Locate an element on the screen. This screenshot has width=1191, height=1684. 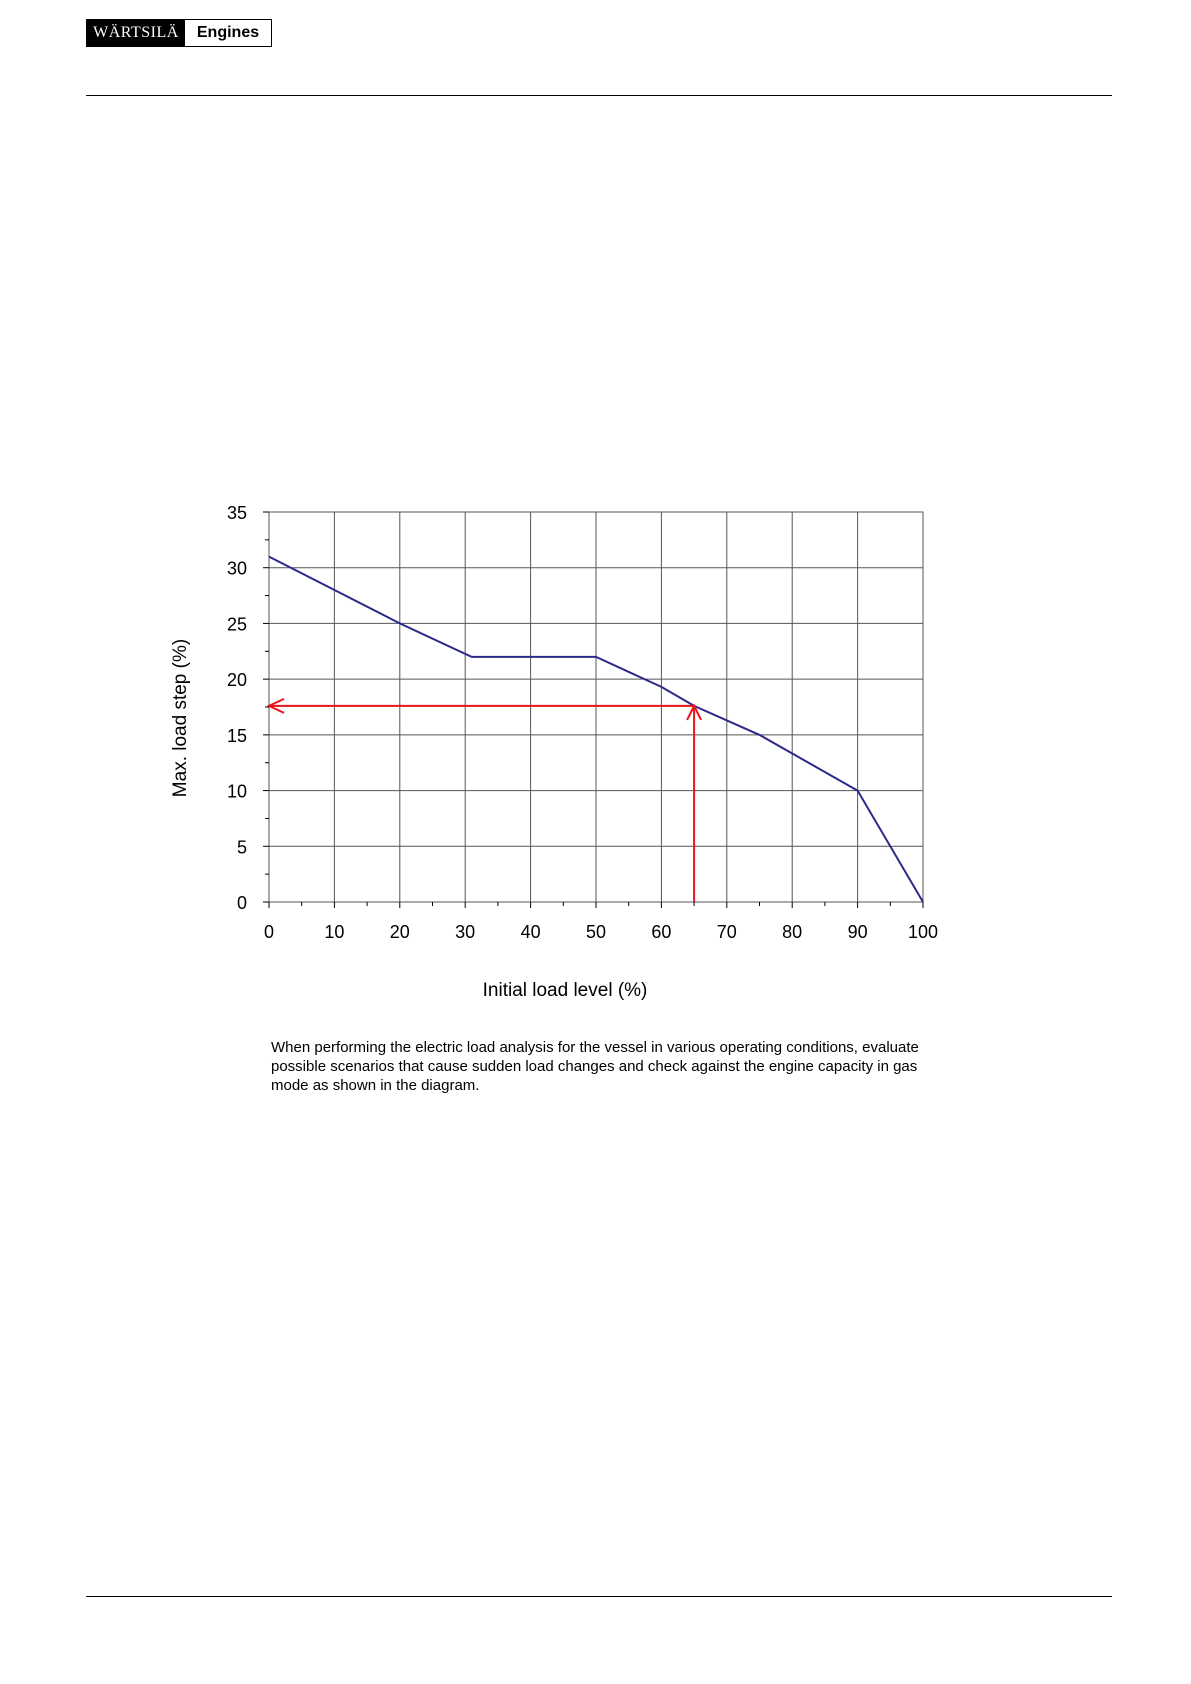
x-tick-label: 0 is located at coordinates (269, 932).